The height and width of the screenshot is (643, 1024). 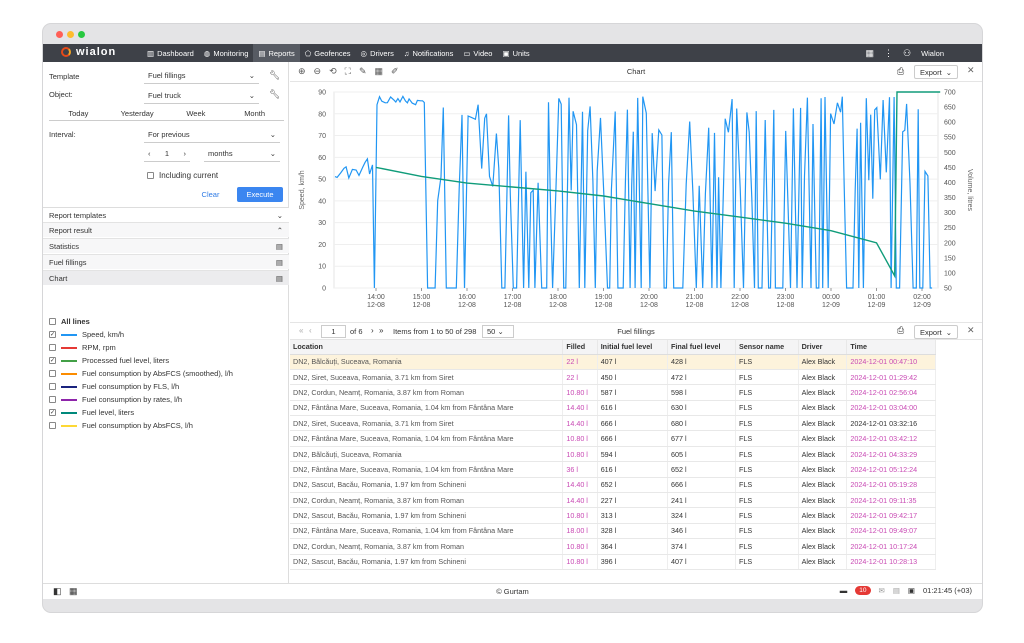 What do you see at coordinates (201, 76) in the screenshot?
I see `template-select: Fuel fillings ⌄` at bounding box center [201, 76].